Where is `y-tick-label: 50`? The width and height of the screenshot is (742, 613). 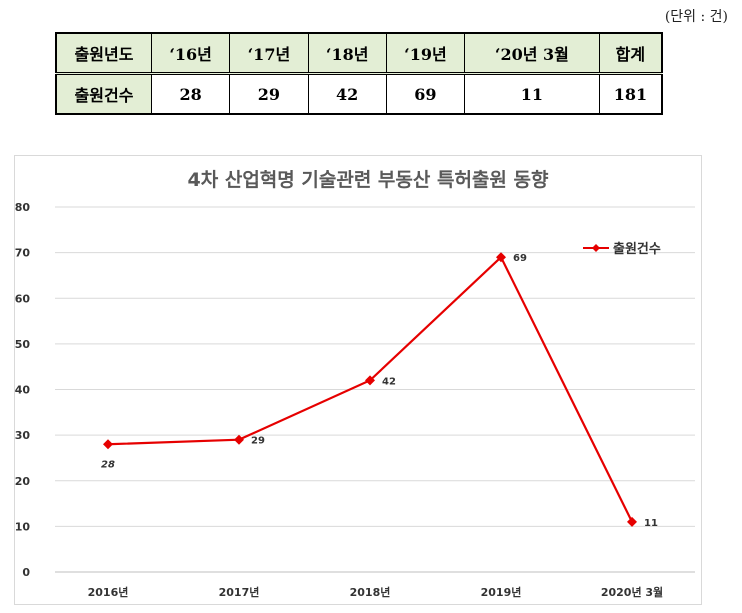
y-tick-label: 50 is located at coordinates (23, 344).